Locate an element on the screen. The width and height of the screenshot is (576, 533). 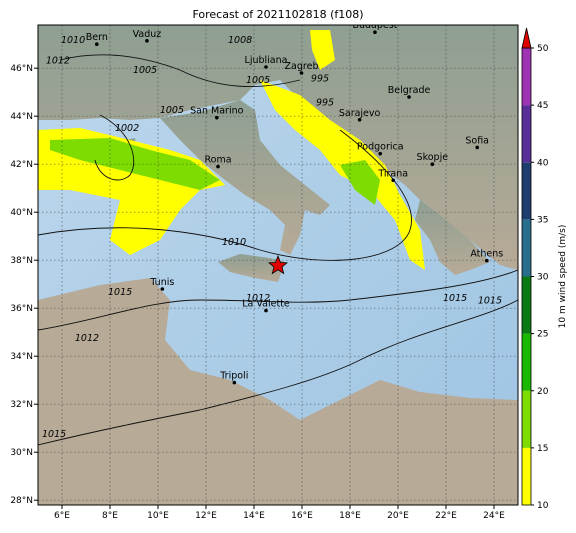
y-tick-label: 44°N is located at coordinates (21, 117).